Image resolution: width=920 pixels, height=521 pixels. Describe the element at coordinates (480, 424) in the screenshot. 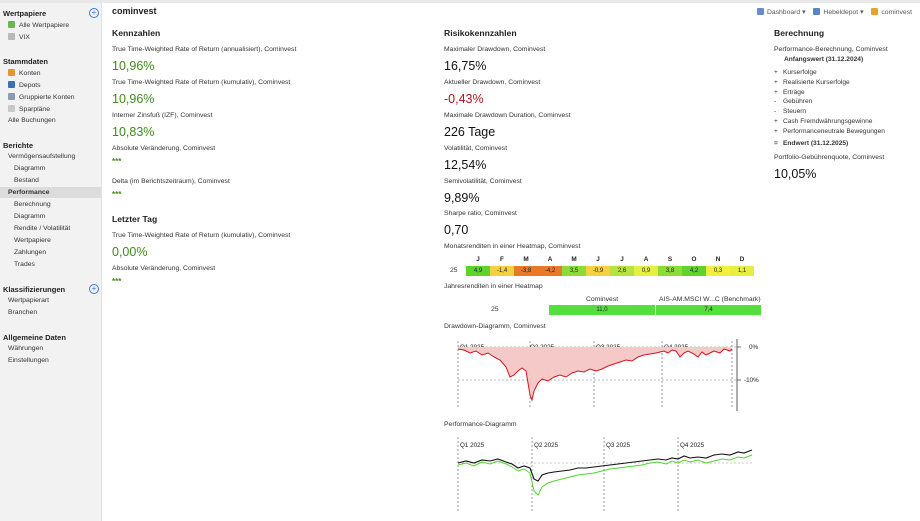

I see `performance-chart-label: Performance-Diagramm` at that location.